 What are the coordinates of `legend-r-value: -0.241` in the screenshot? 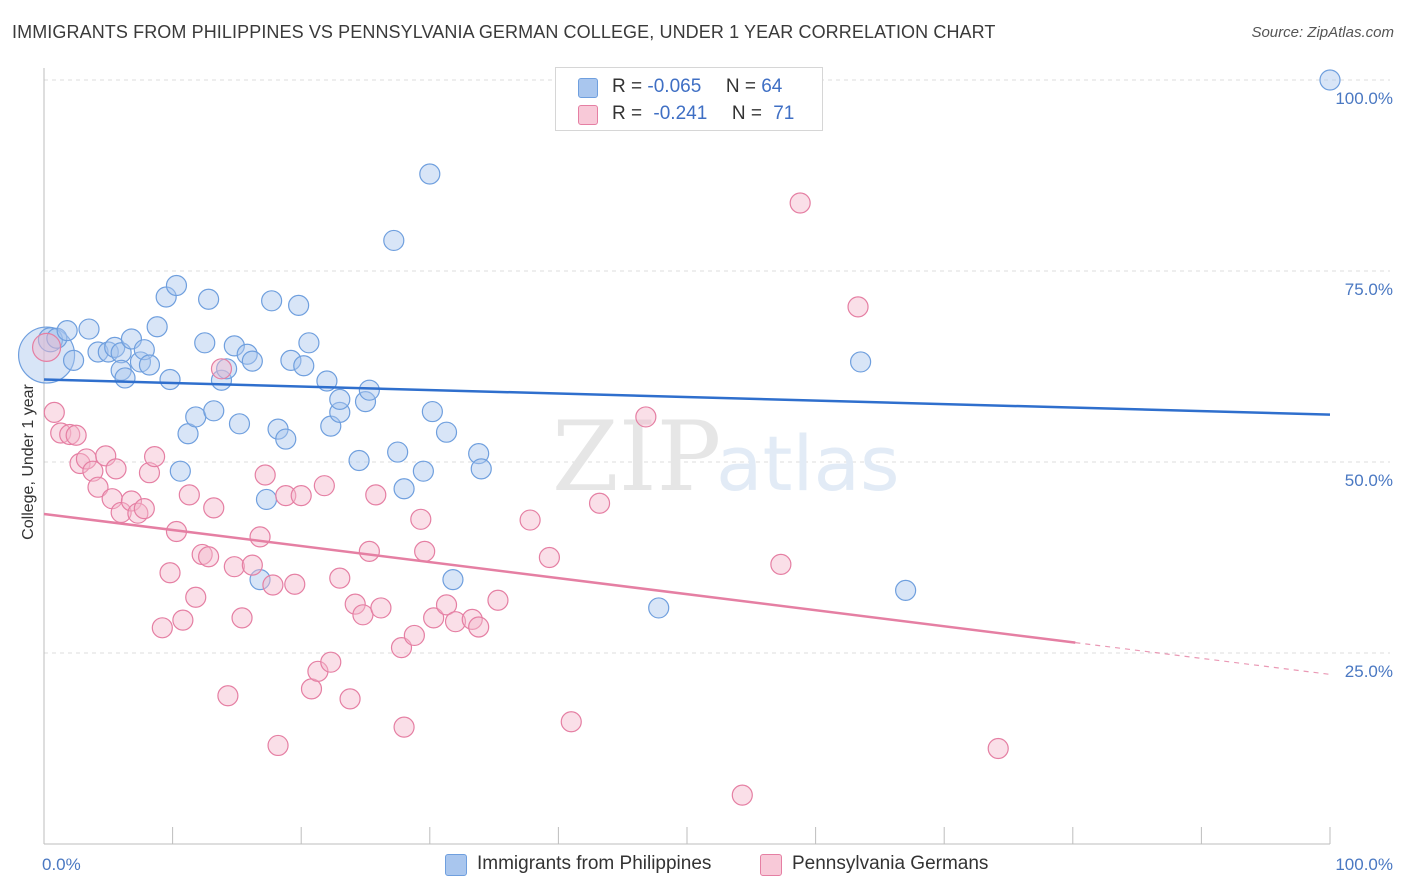 It's located at (680, 113).